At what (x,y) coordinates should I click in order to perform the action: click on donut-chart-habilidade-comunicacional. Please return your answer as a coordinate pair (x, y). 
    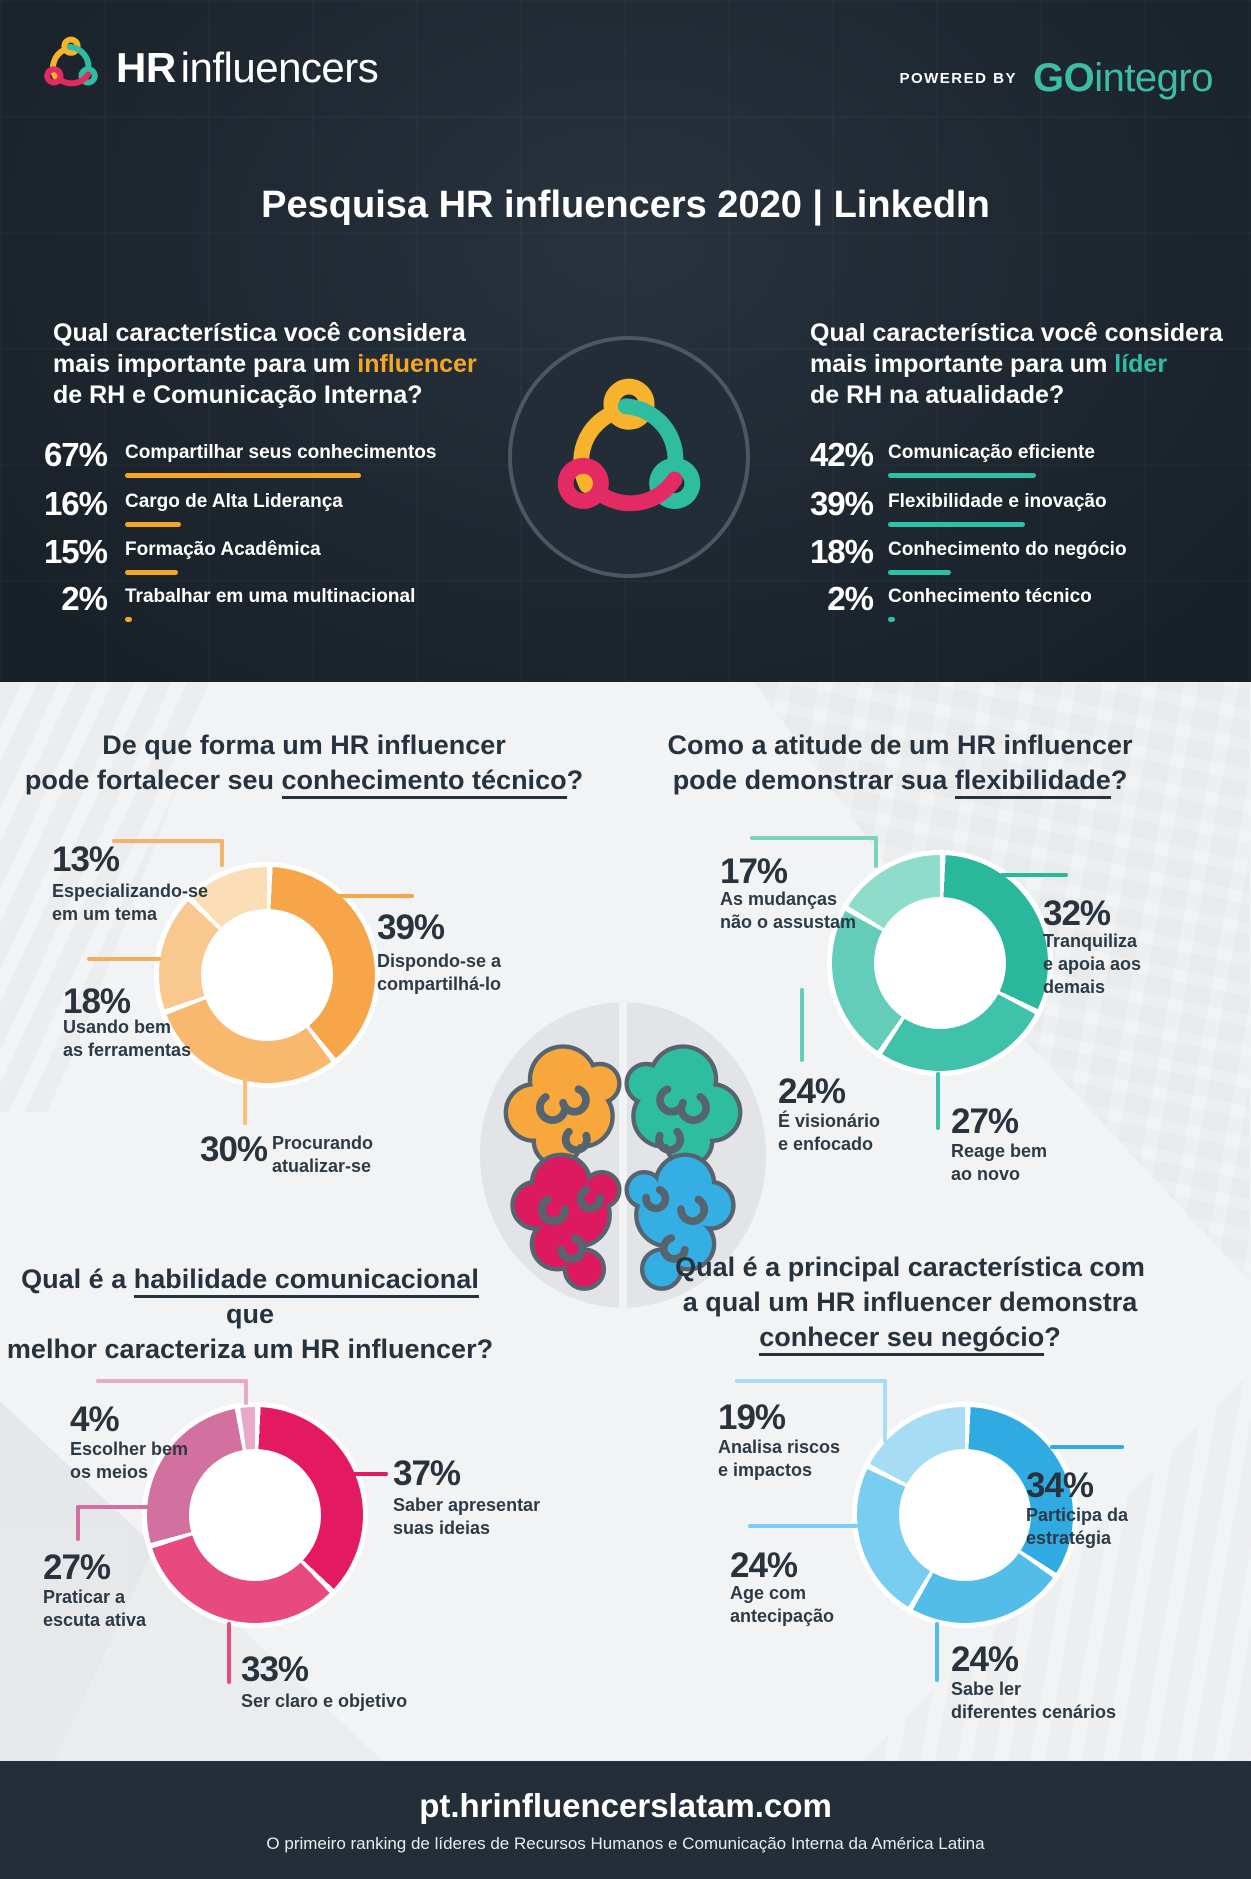
    Looking at the image, I should click on (255, 1515).